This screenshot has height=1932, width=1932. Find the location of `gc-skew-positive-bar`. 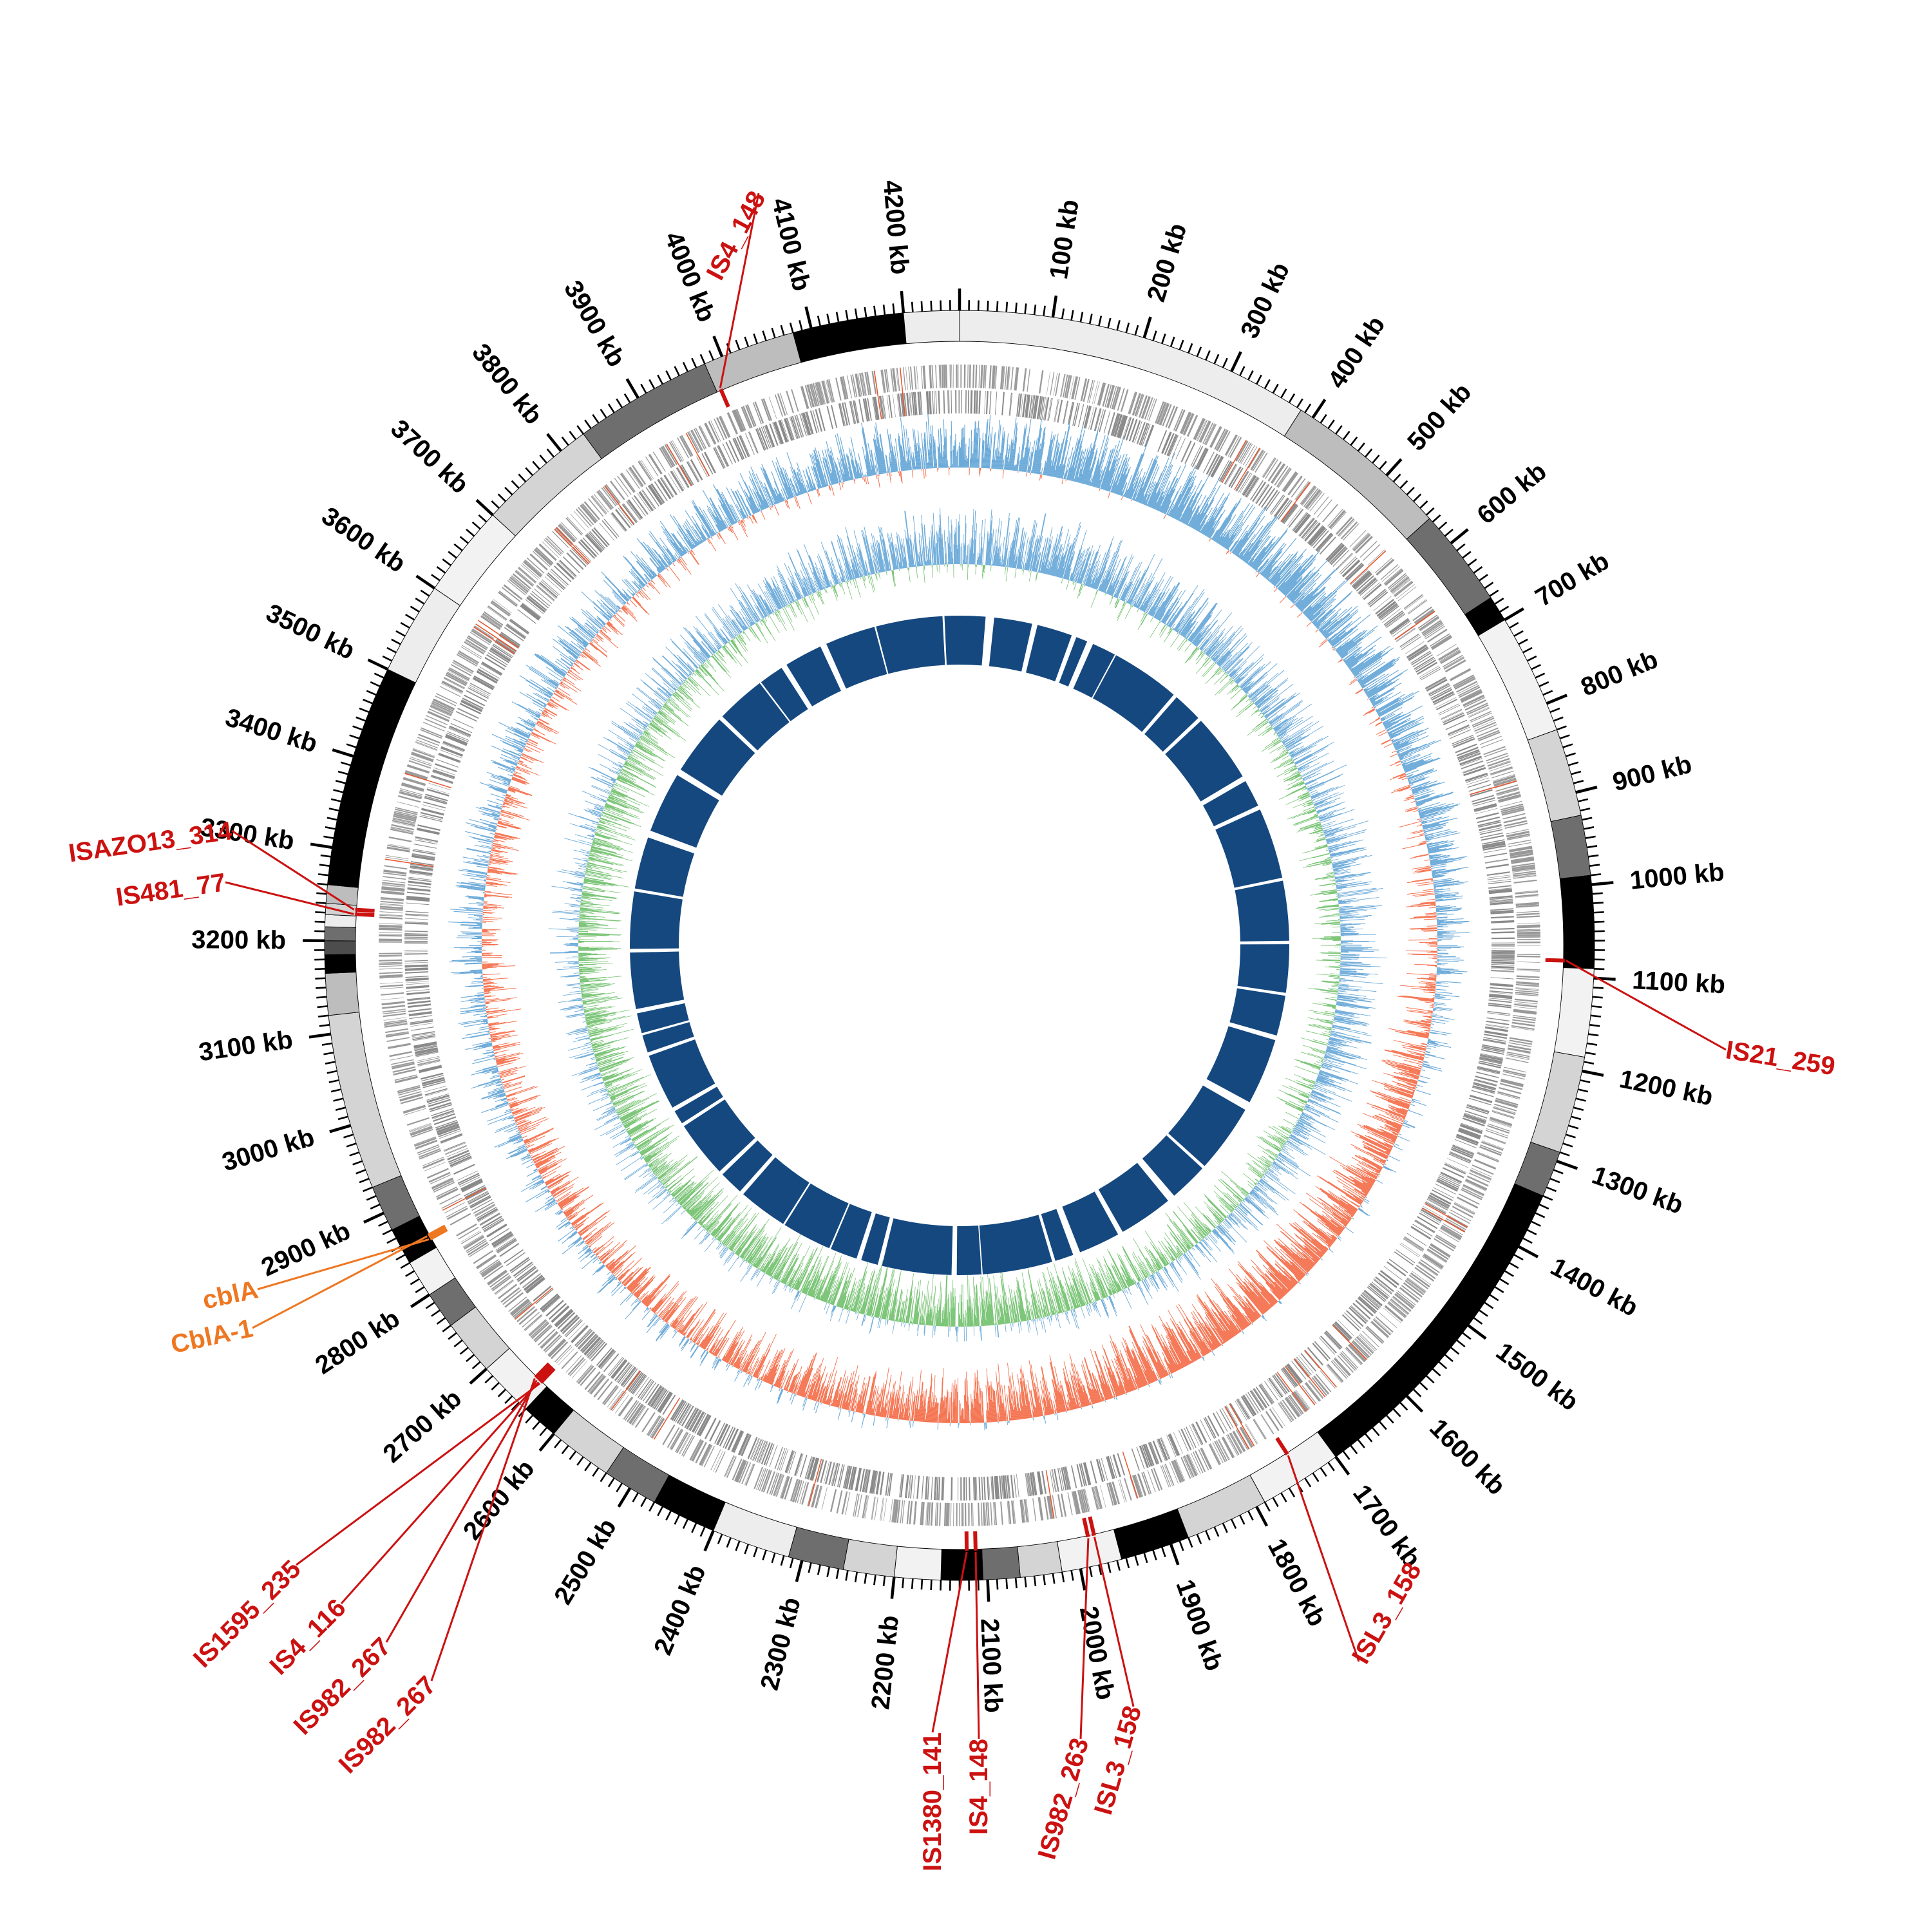

gc-skew-positive-bar is located at coordinates (1450, 919).